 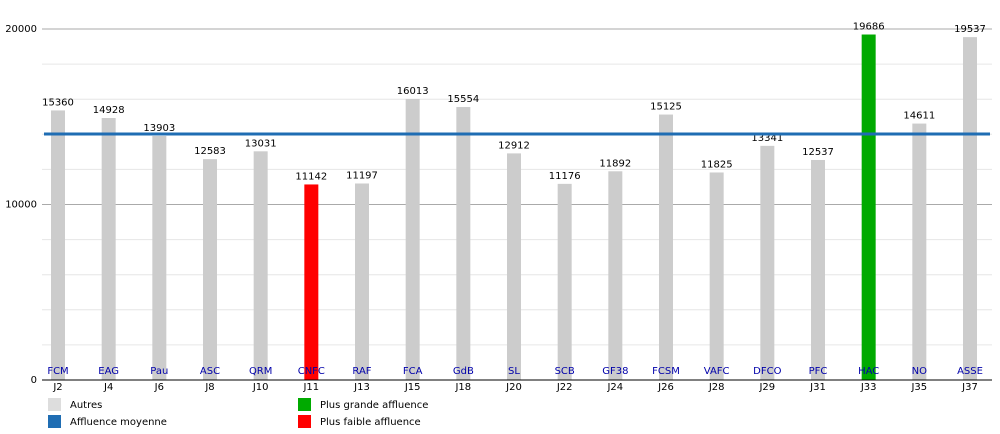 What do you see at coordinates (108, 371) in the screenshot?
I see `team-label: EAG` at bounding box center [108, 371].